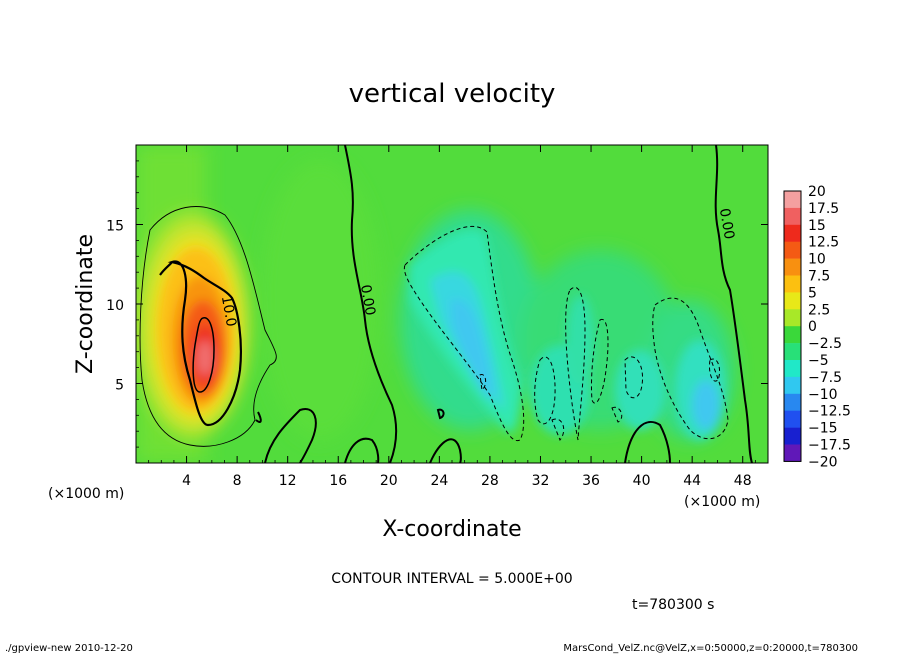  What do you see at coordinates (819, 310) in the screenshot?
I see `colorbar-label-7: 2.5` at bounding box center [819, 310].